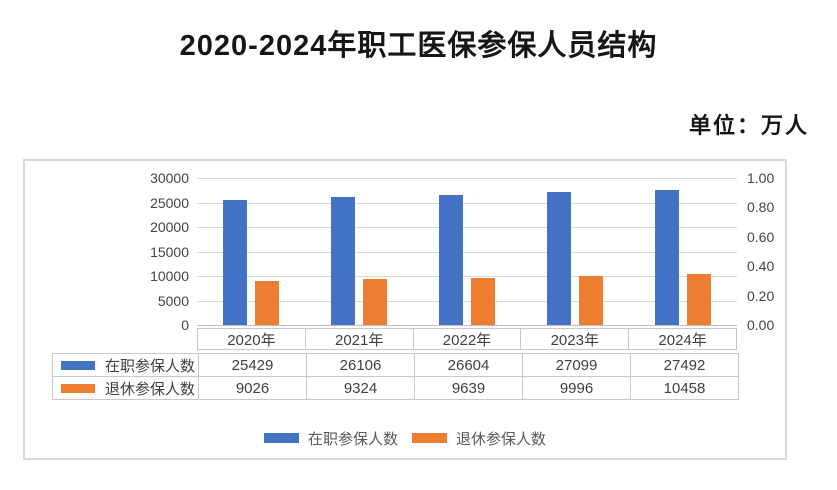 The height and width of the screenshot is (490, 837). I want to click on table-row: 退休参保人数 9026 9324 9639 9996 10458, so click(395, 387).